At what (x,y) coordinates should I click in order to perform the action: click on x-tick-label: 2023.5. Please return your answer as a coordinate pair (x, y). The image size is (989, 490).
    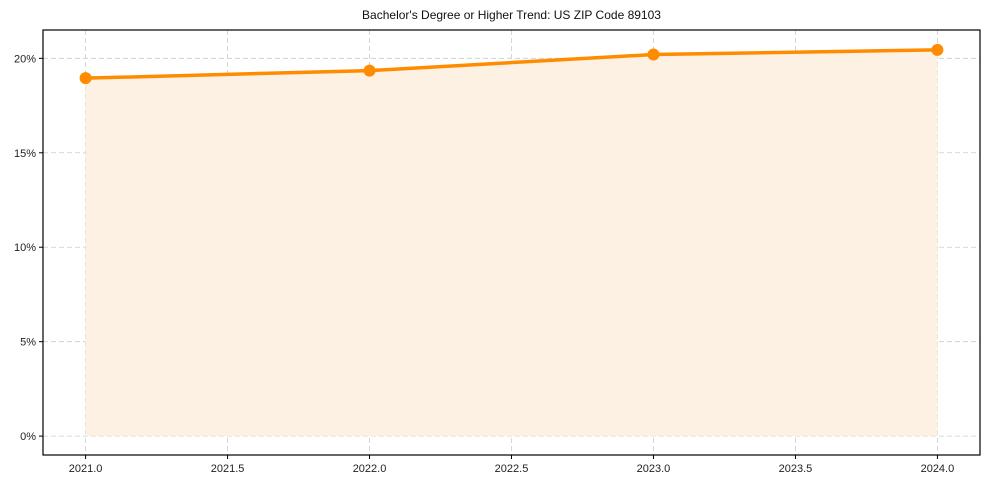
    Looking at the image, I should click on (796, 469).